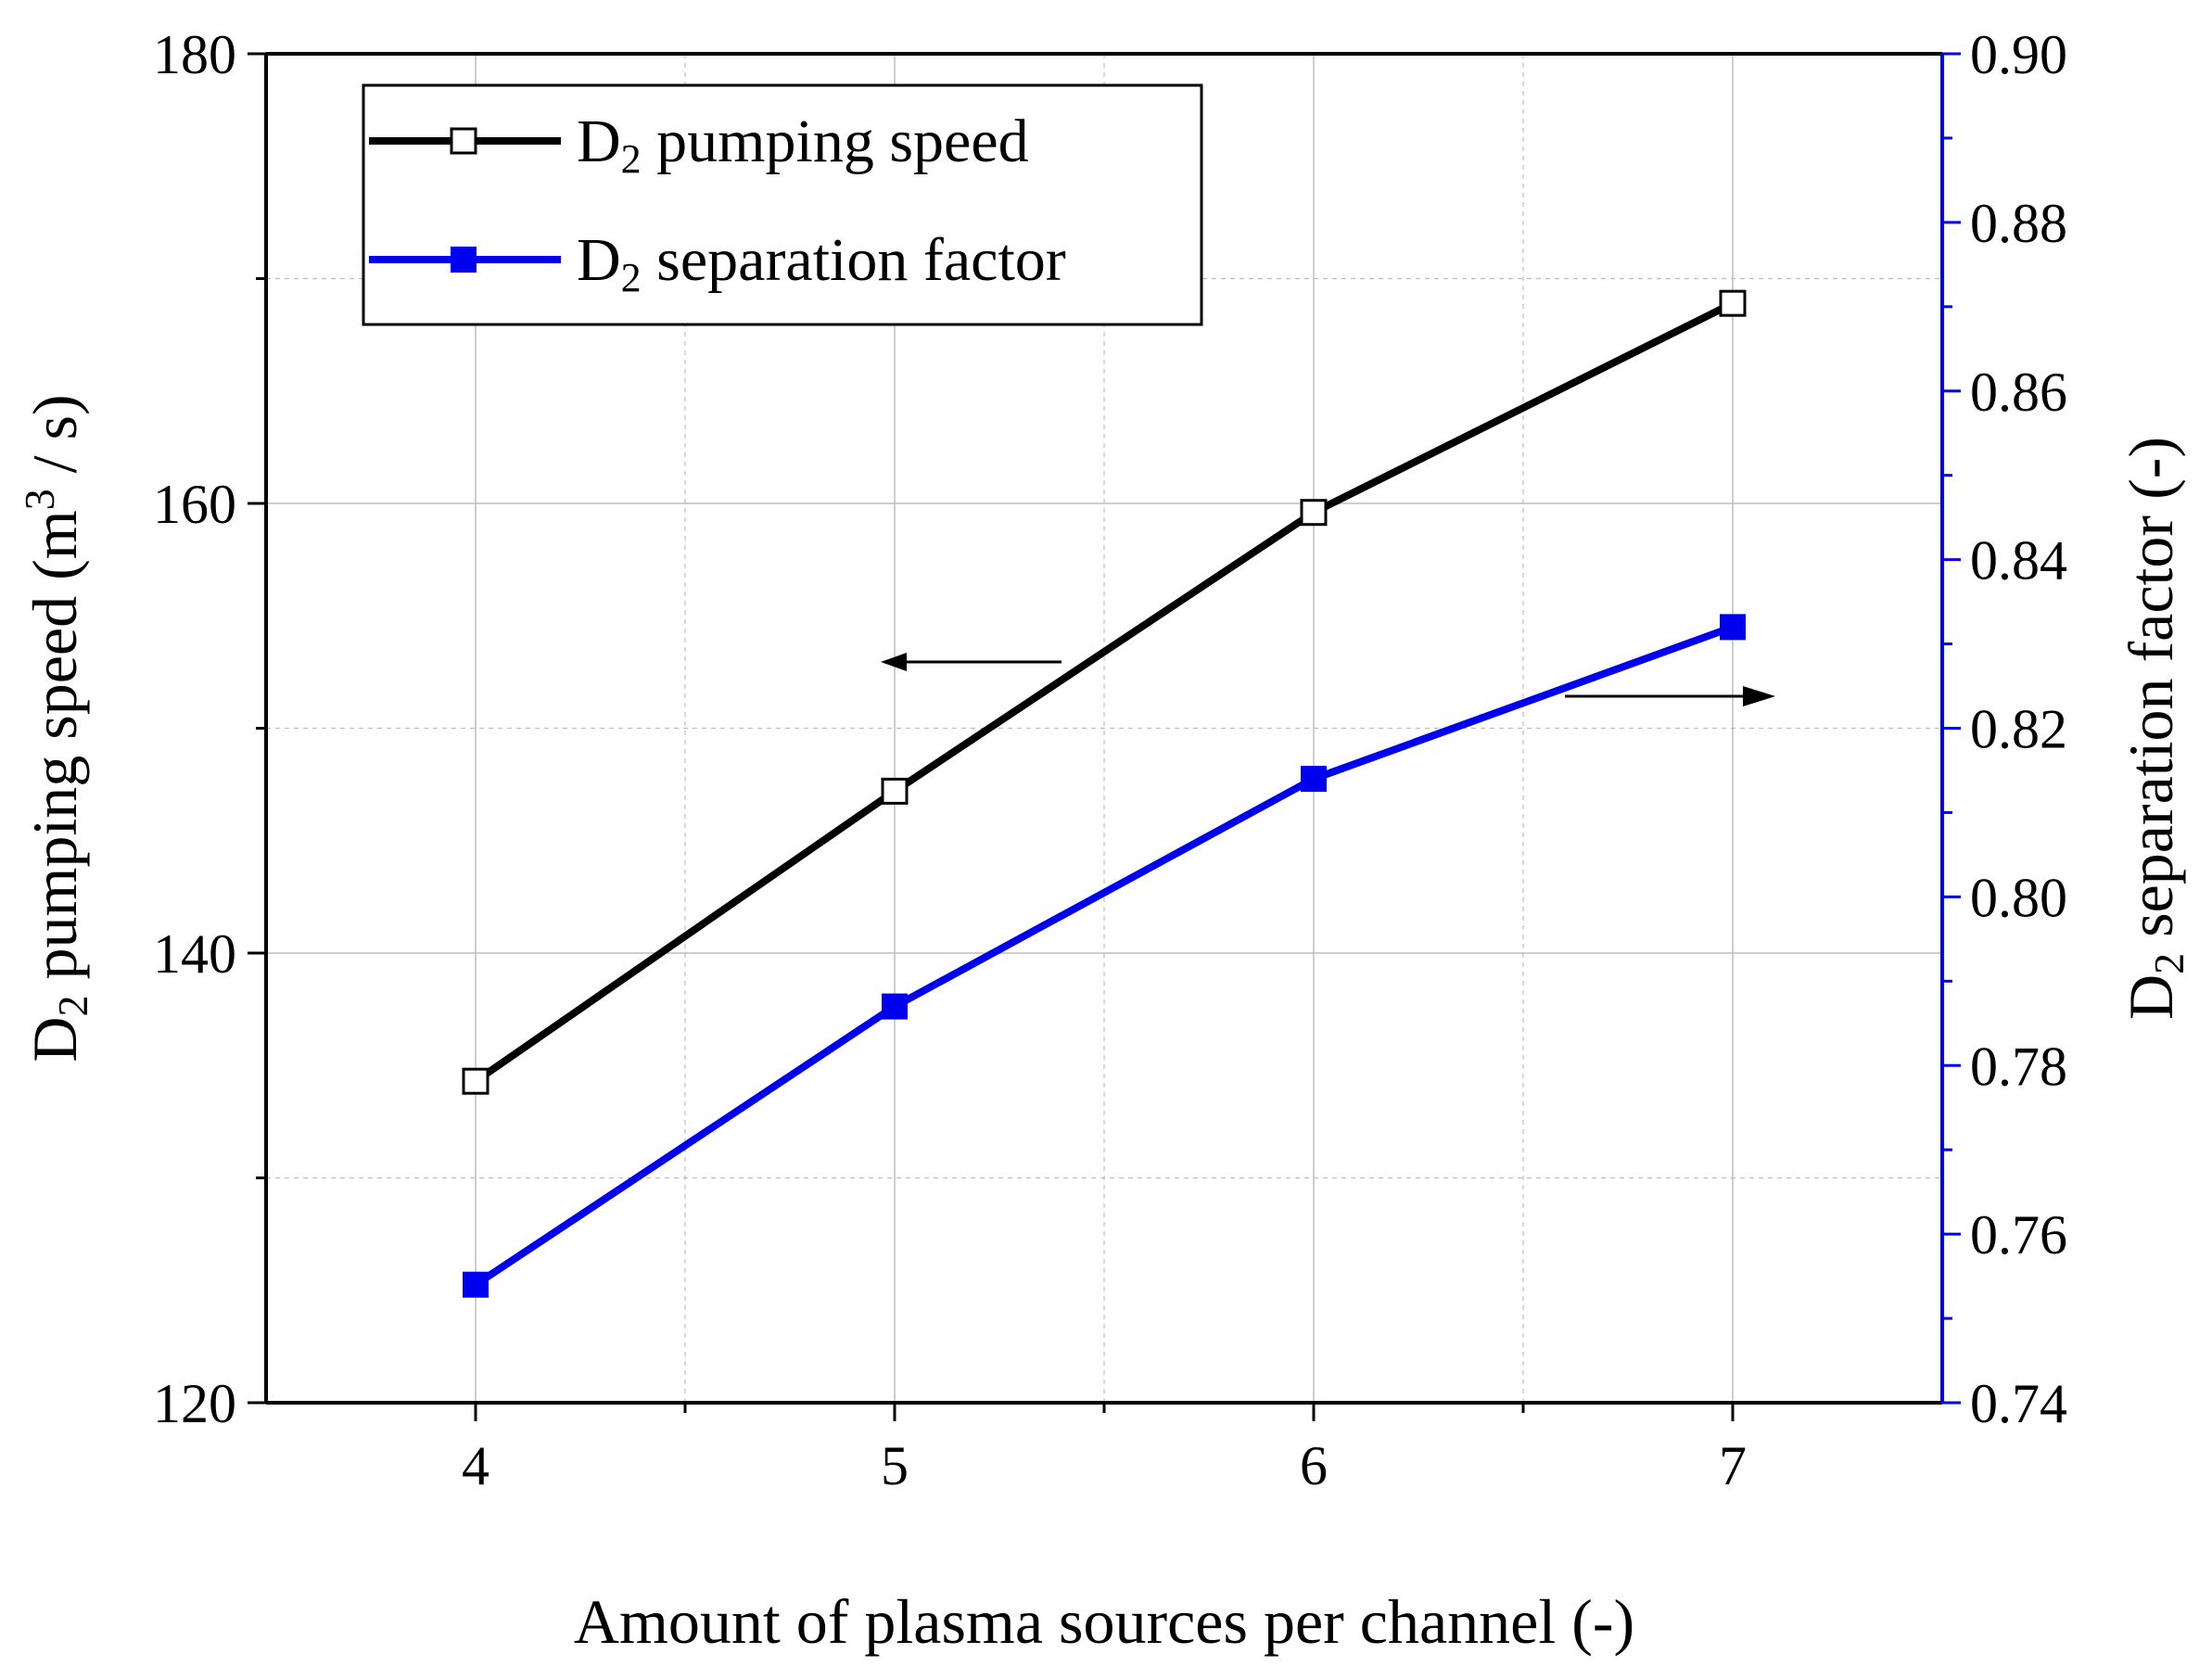 This screenshot has width=2212, height=1679. Describe the element at coordinates (194, 954) in the screenshot. I see `y-tick-label-left: 140` at that location.